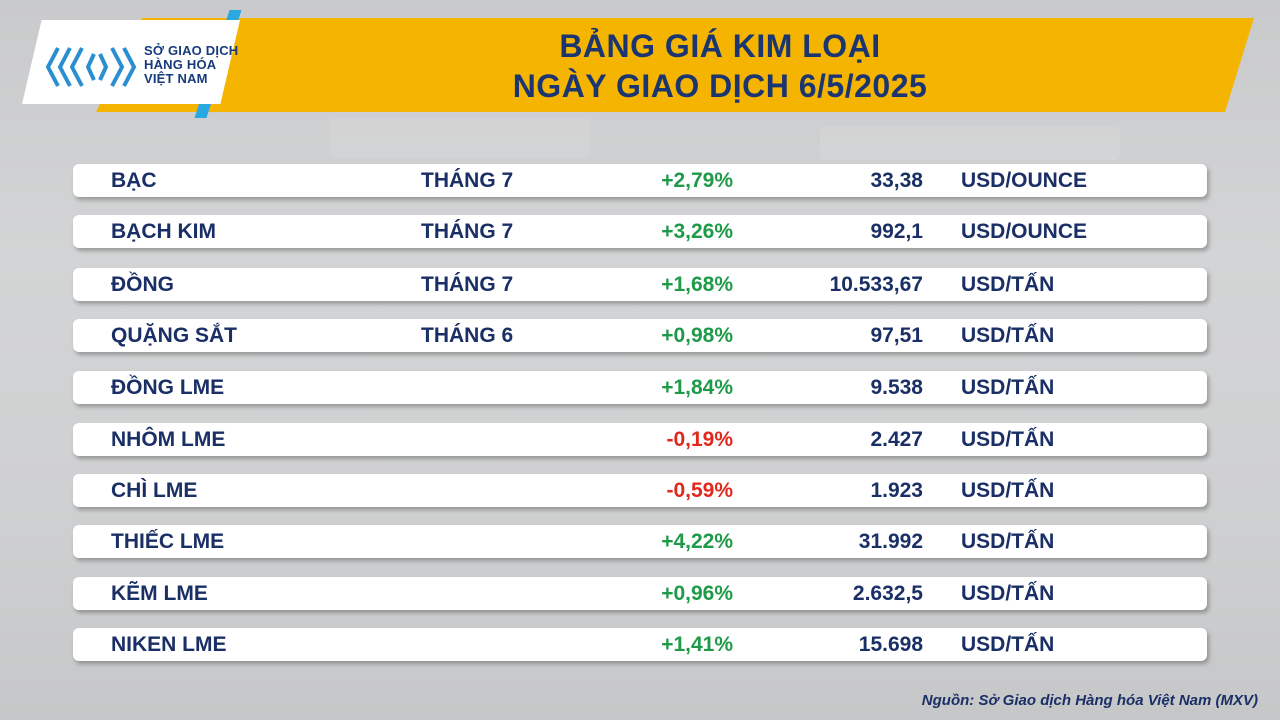 This screenshot has height=720, width=1280. What do you see at coordinates (720, 86) in the screenshot?
I see `title-line-2: NGÀY GIAO DỊCH 6/5/2025` at bounding box center [720, 86].